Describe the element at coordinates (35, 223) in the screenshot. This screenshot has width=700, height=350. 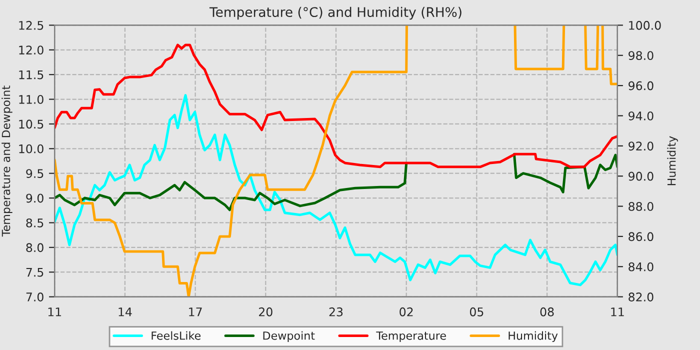
I see `y-tick-label: 8.5` at that location.